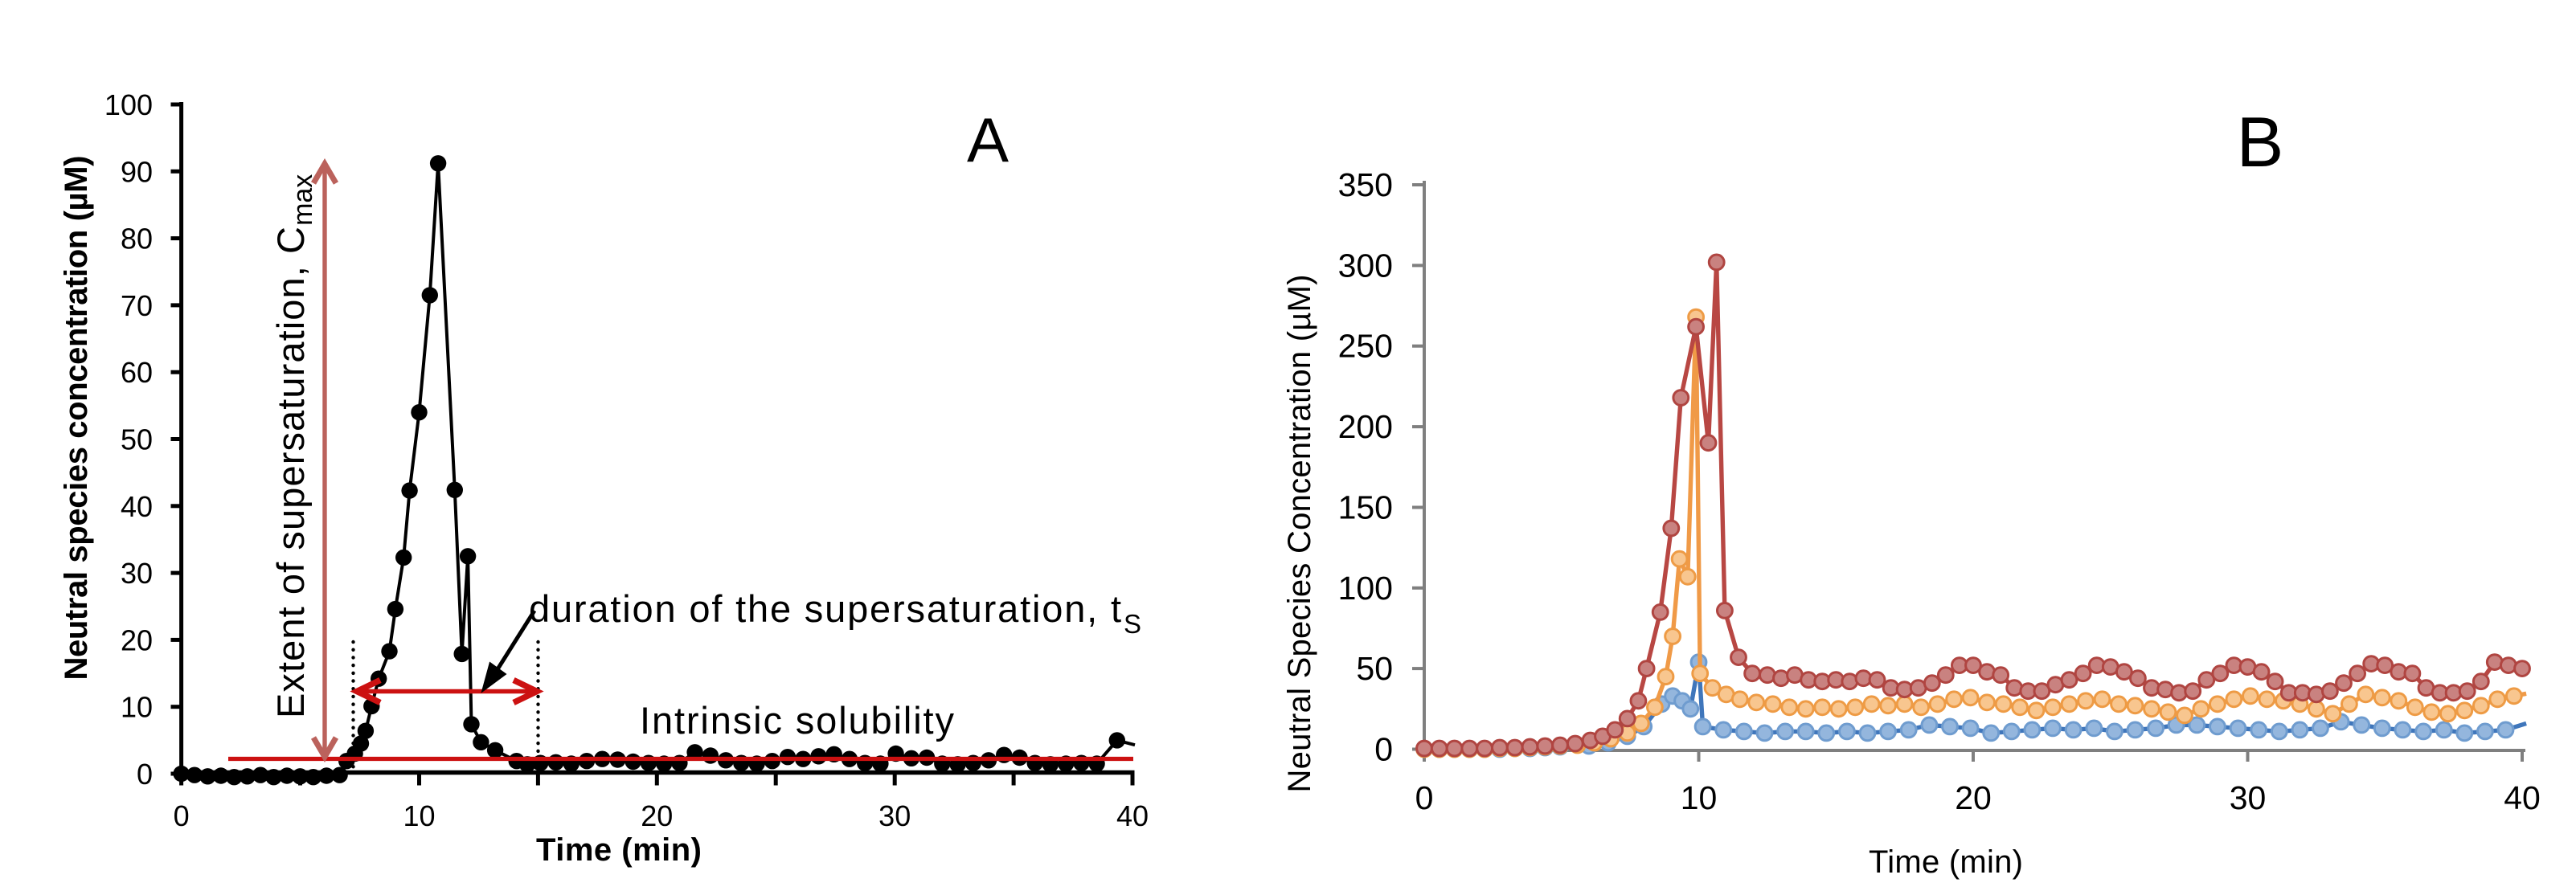 This screenshot has width=2576, height=887. Describe the element at coordinates (988, 139) in the screenshot. I see `svg-text: A` at that location.